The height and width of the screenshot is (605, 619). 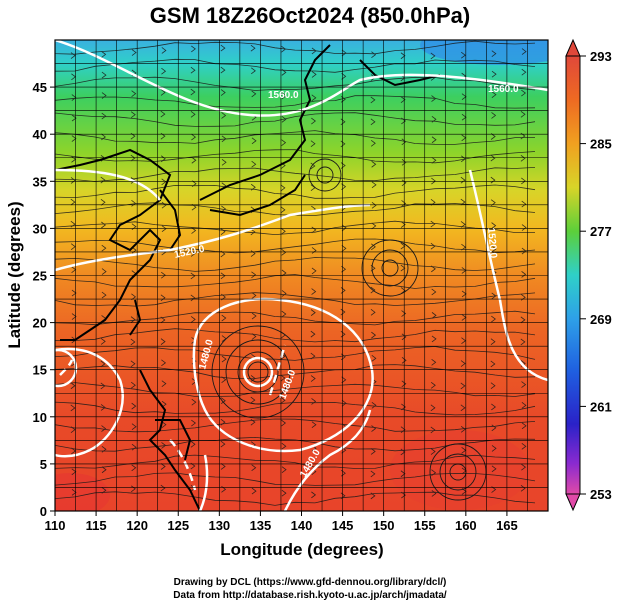 What do you see at coordinates (40, 417) in the screenshot?
I see `y-tick-label: 10` at bounding box center [40, 417].